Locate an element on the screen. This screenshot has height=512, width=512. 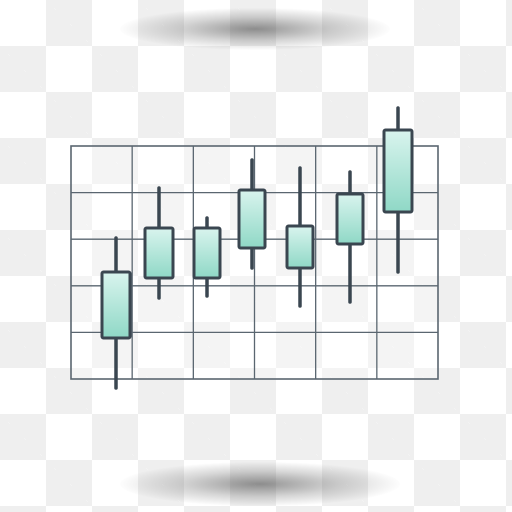
top-shadow is located at coordinates (255, 29).